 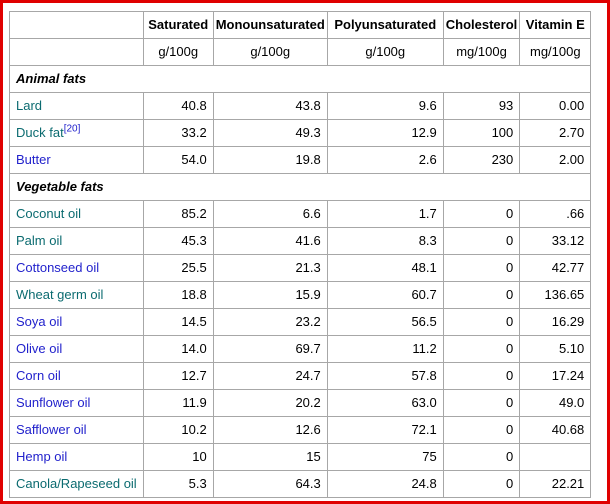 What do you see at coordinates (385, 25) in the screenshot?
I see `column-header: Polyunsaturated` at bounding box center [385, 25].